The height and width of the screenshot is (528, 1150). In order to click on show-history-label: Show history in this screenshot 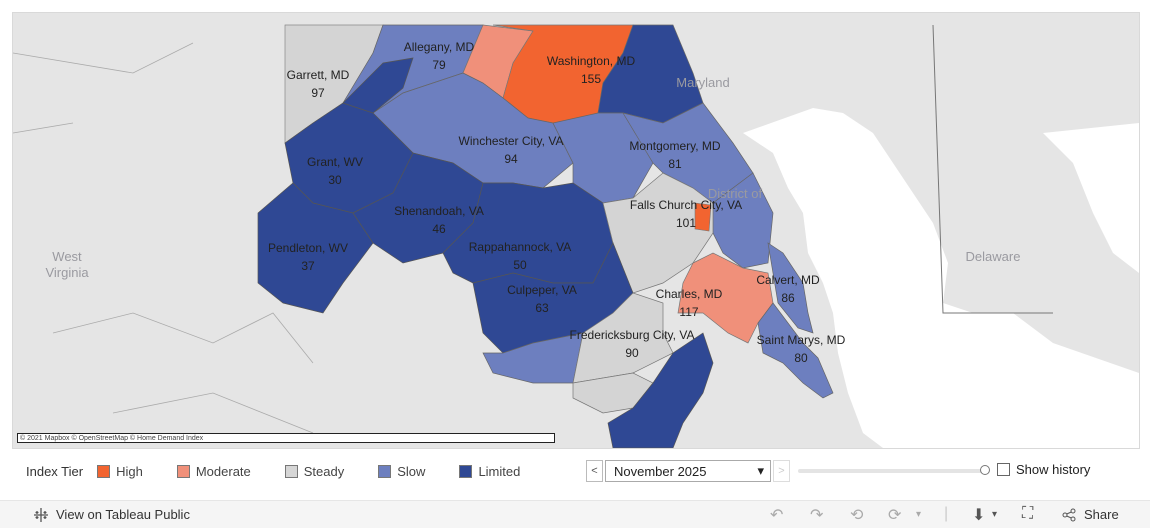, I will do `click(1053, 469)`.